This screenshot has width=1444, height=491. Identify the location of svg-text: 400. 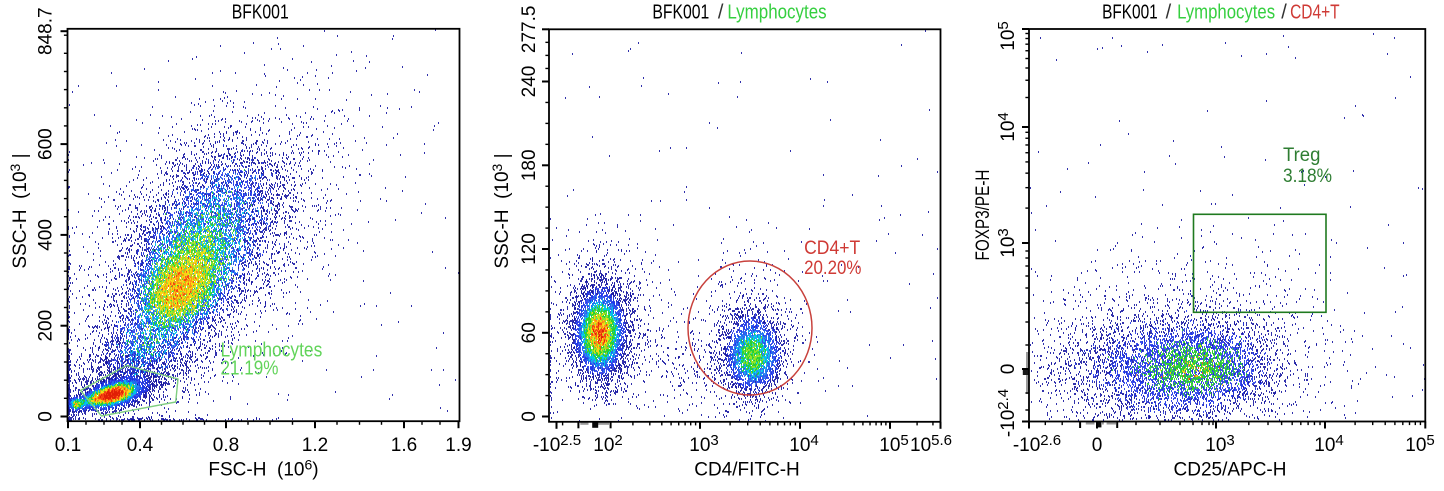
(46, 235).